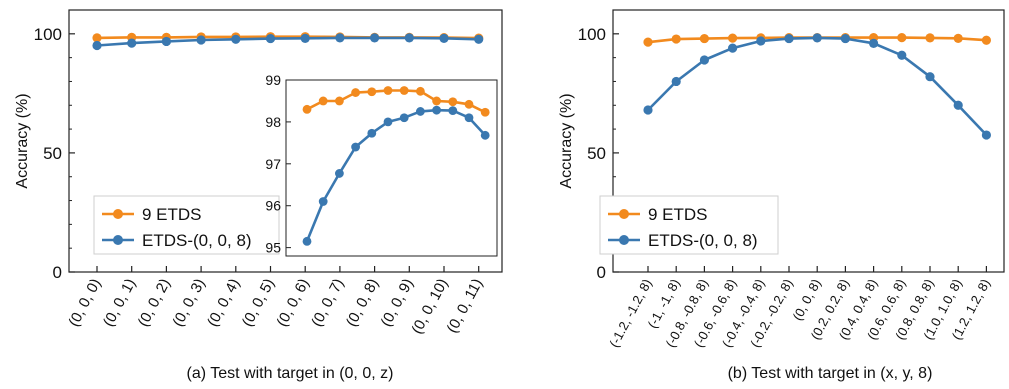 The width and height of the screenshot is (1009, 389). Describe the element at coordinates (154, 303) in the screenshot. I see `x-tick-label: (0, 0, 2)` at that location.